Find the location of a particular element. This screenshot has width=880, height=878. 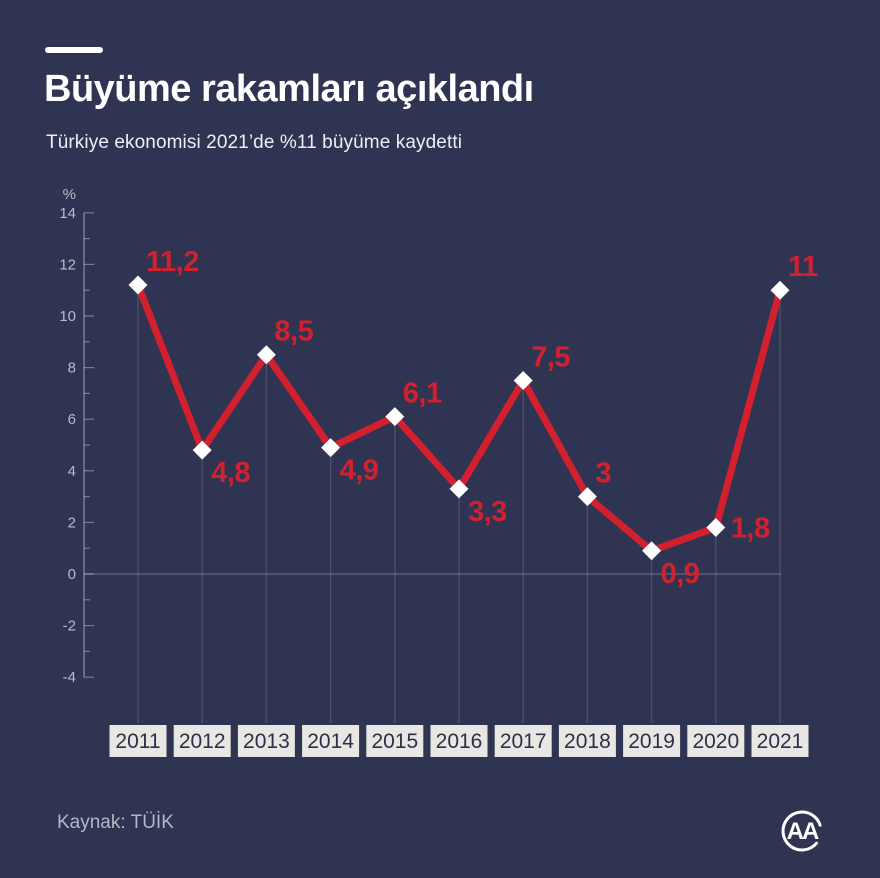

y-tick-label: 2 is located at coordinates (72, 522).